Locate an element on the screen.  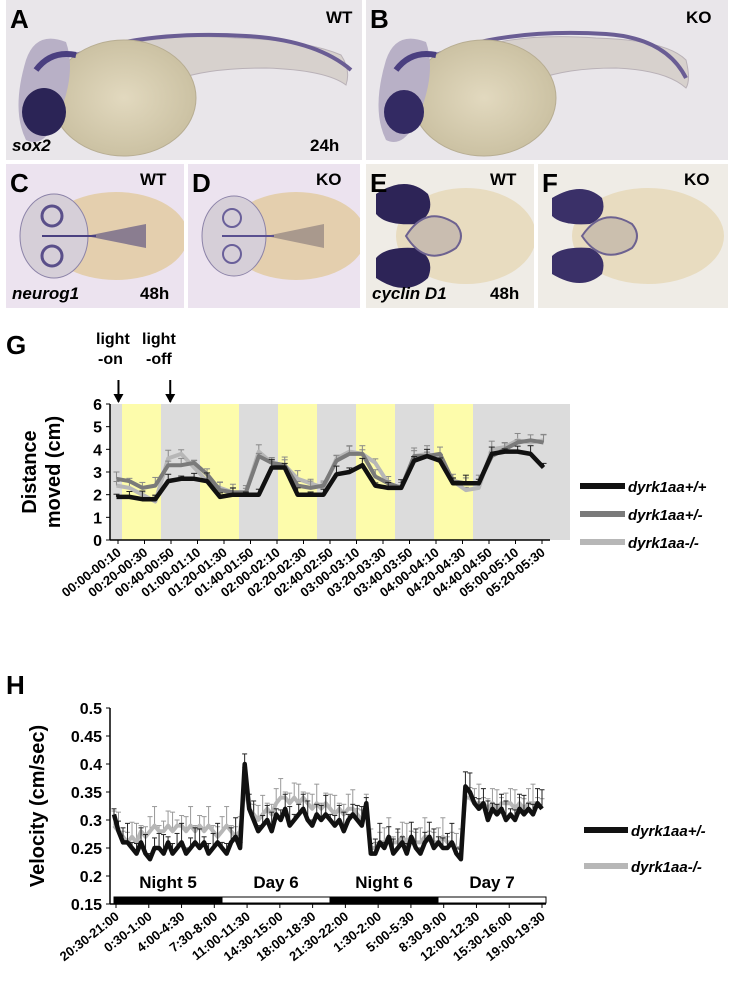
panel-c-micrograph: C WT neurog1 48h is located at coordinates (95, 236).